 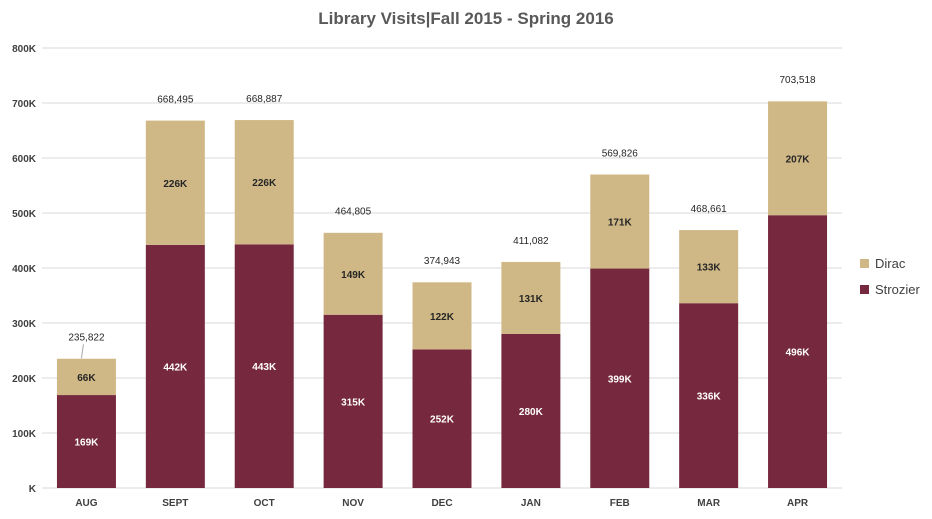 What do you see at coordinates (24, 324) in the screenshot?
I see `y-tick-label: 300K` at bounding box center [24, 324].